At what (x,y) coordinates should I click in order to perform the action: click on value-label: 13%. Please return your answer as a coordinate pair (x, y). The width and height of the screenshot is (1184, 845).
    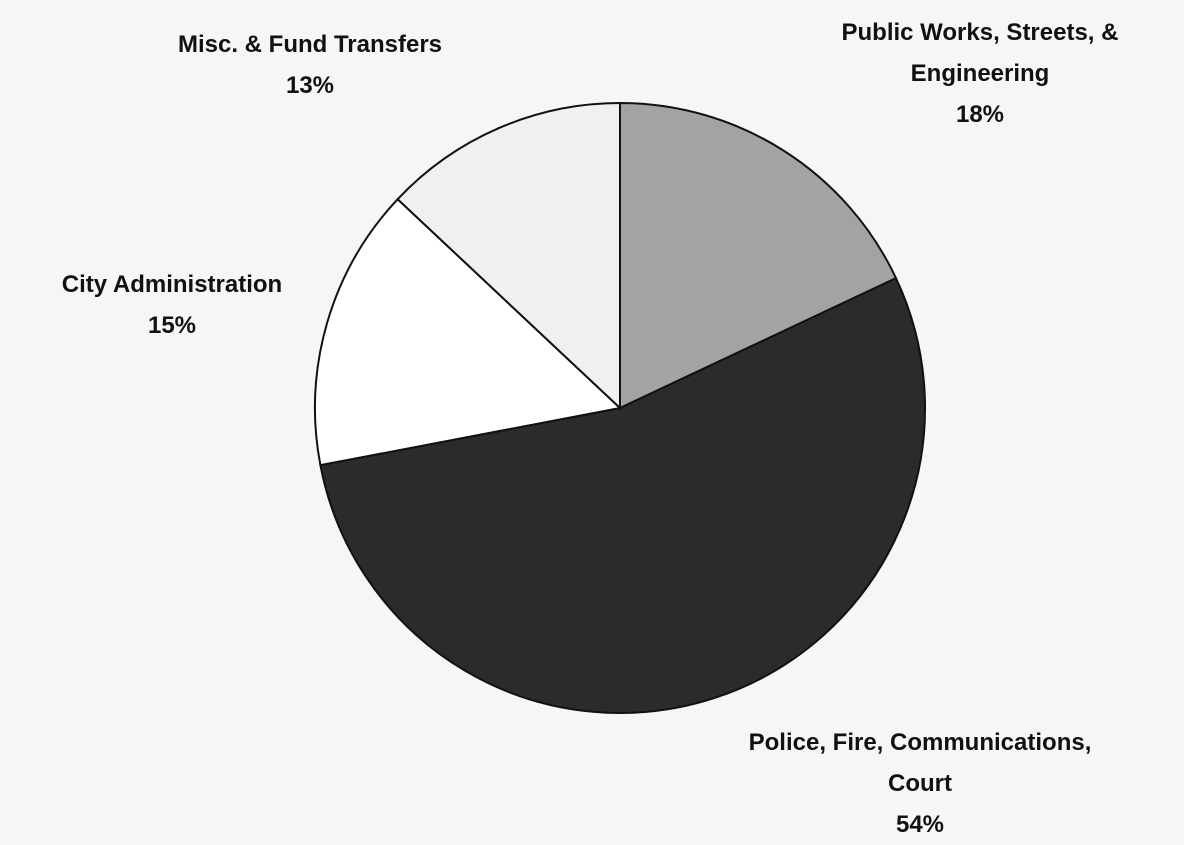
    Looking at the image, I should click on (310, 85).